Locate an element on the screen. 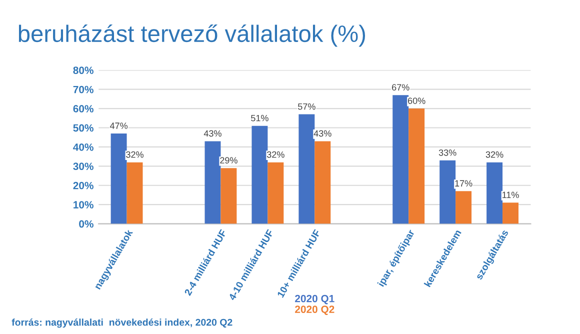 This screenshot has width=580, height=334. data-label: 67% is located at coordinates (401, 87).